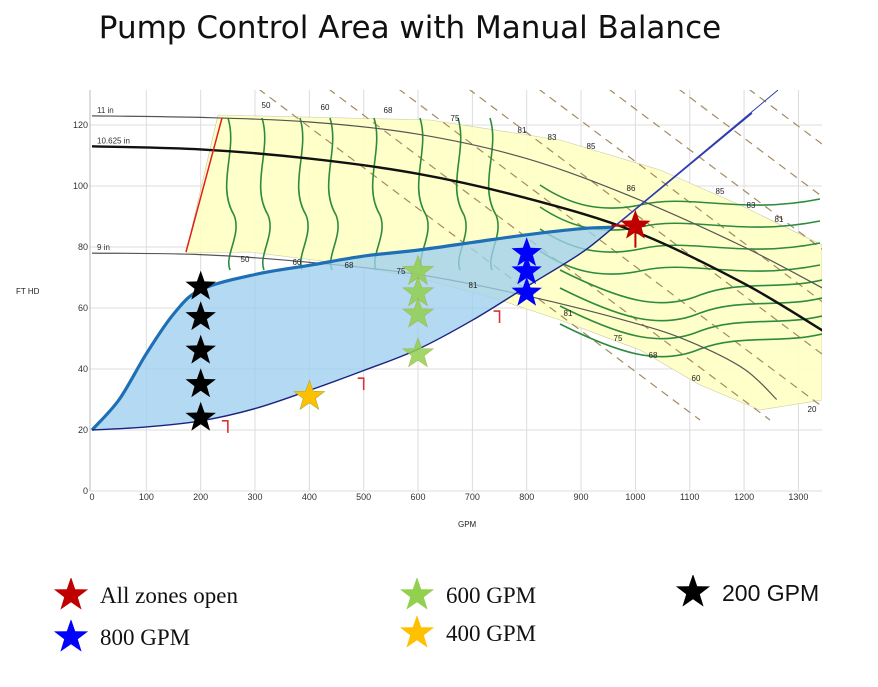 The image size is (878, 687). I want to click on y-tick-label: 60, so click(83, 308).